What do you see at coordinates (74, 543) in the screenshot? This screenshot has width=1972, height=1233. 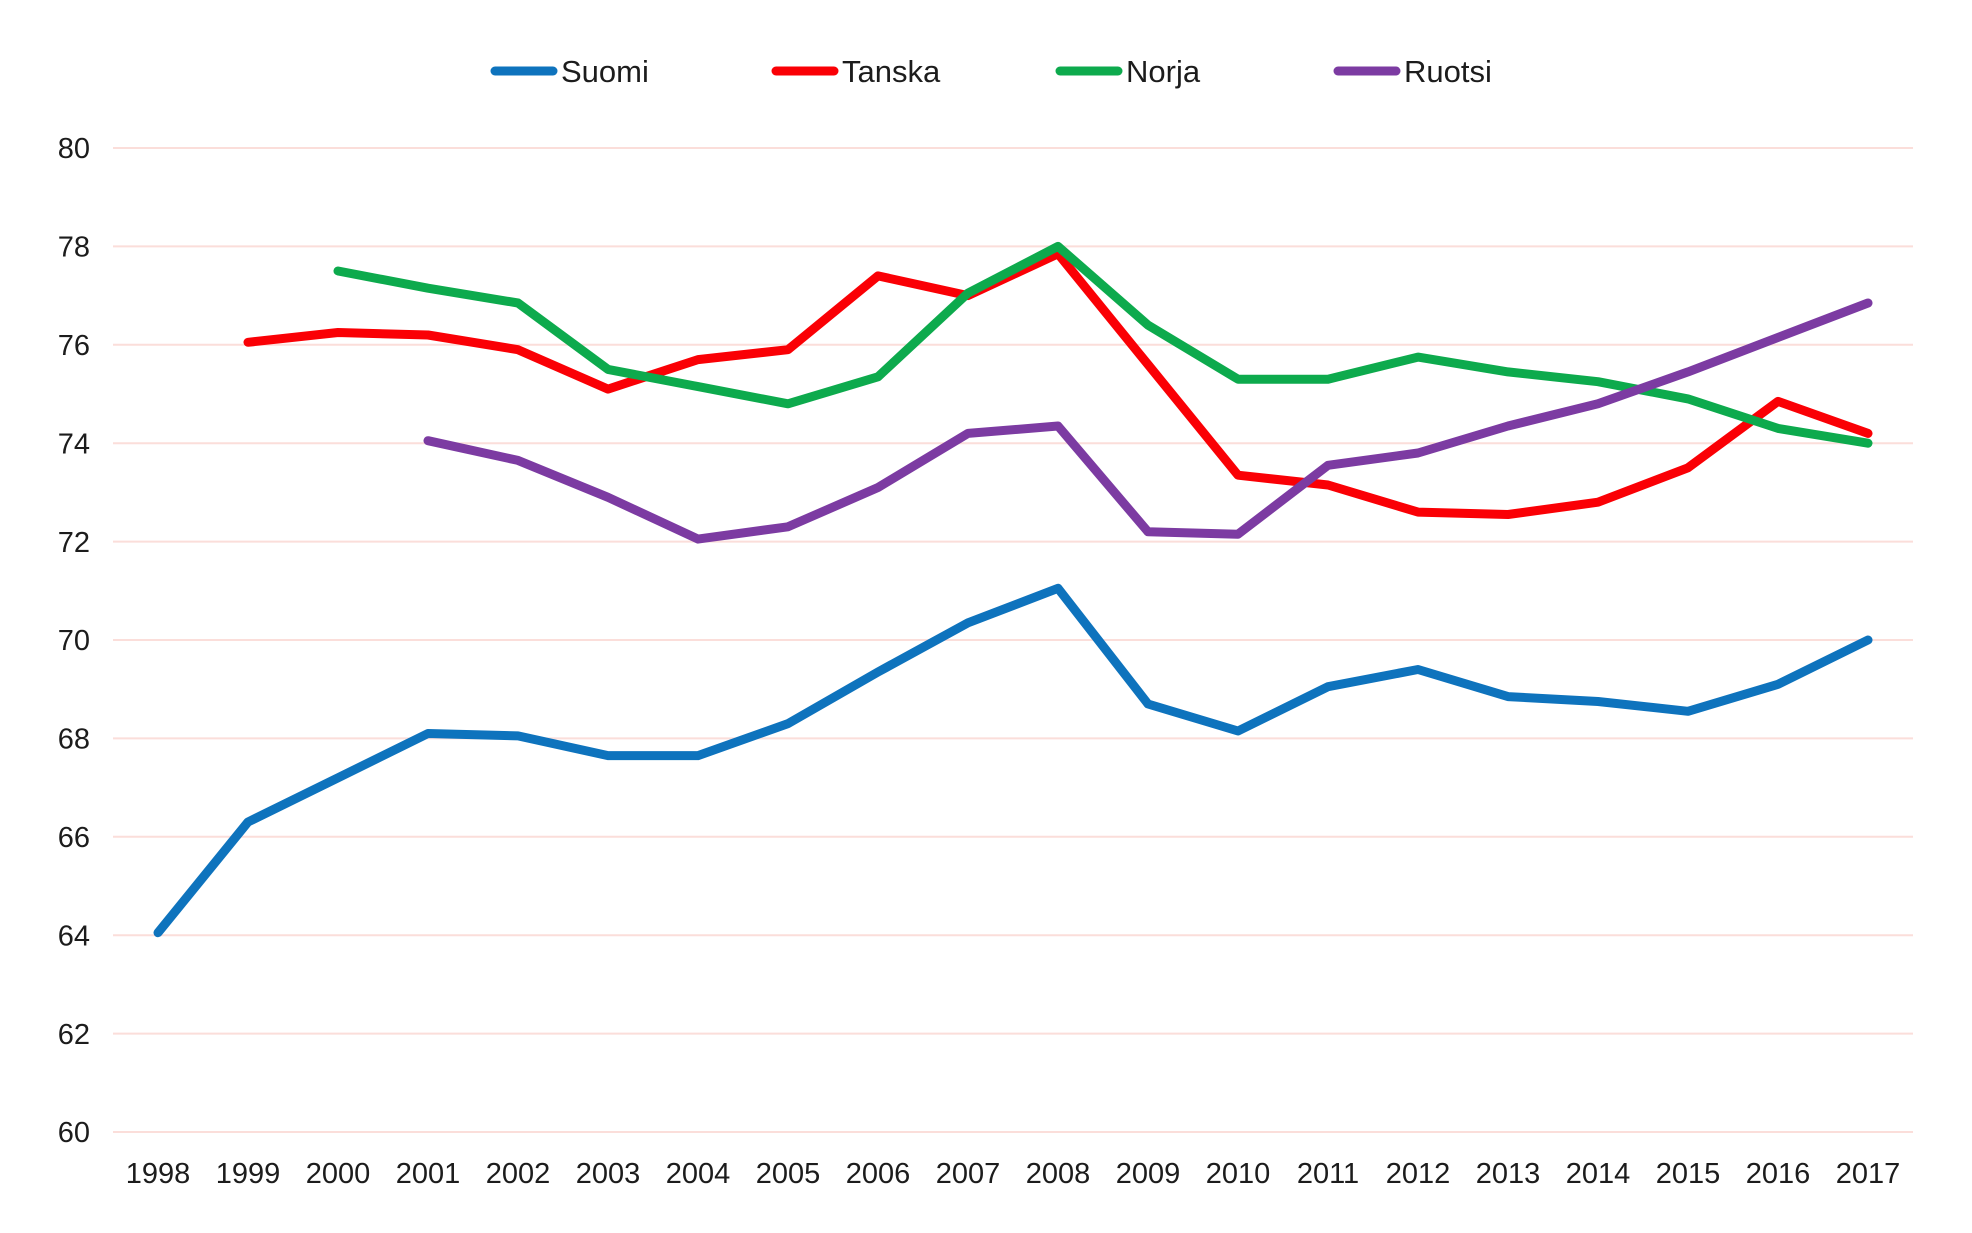 I see `y-tick-label: 72` at bounding box center [74, 543].